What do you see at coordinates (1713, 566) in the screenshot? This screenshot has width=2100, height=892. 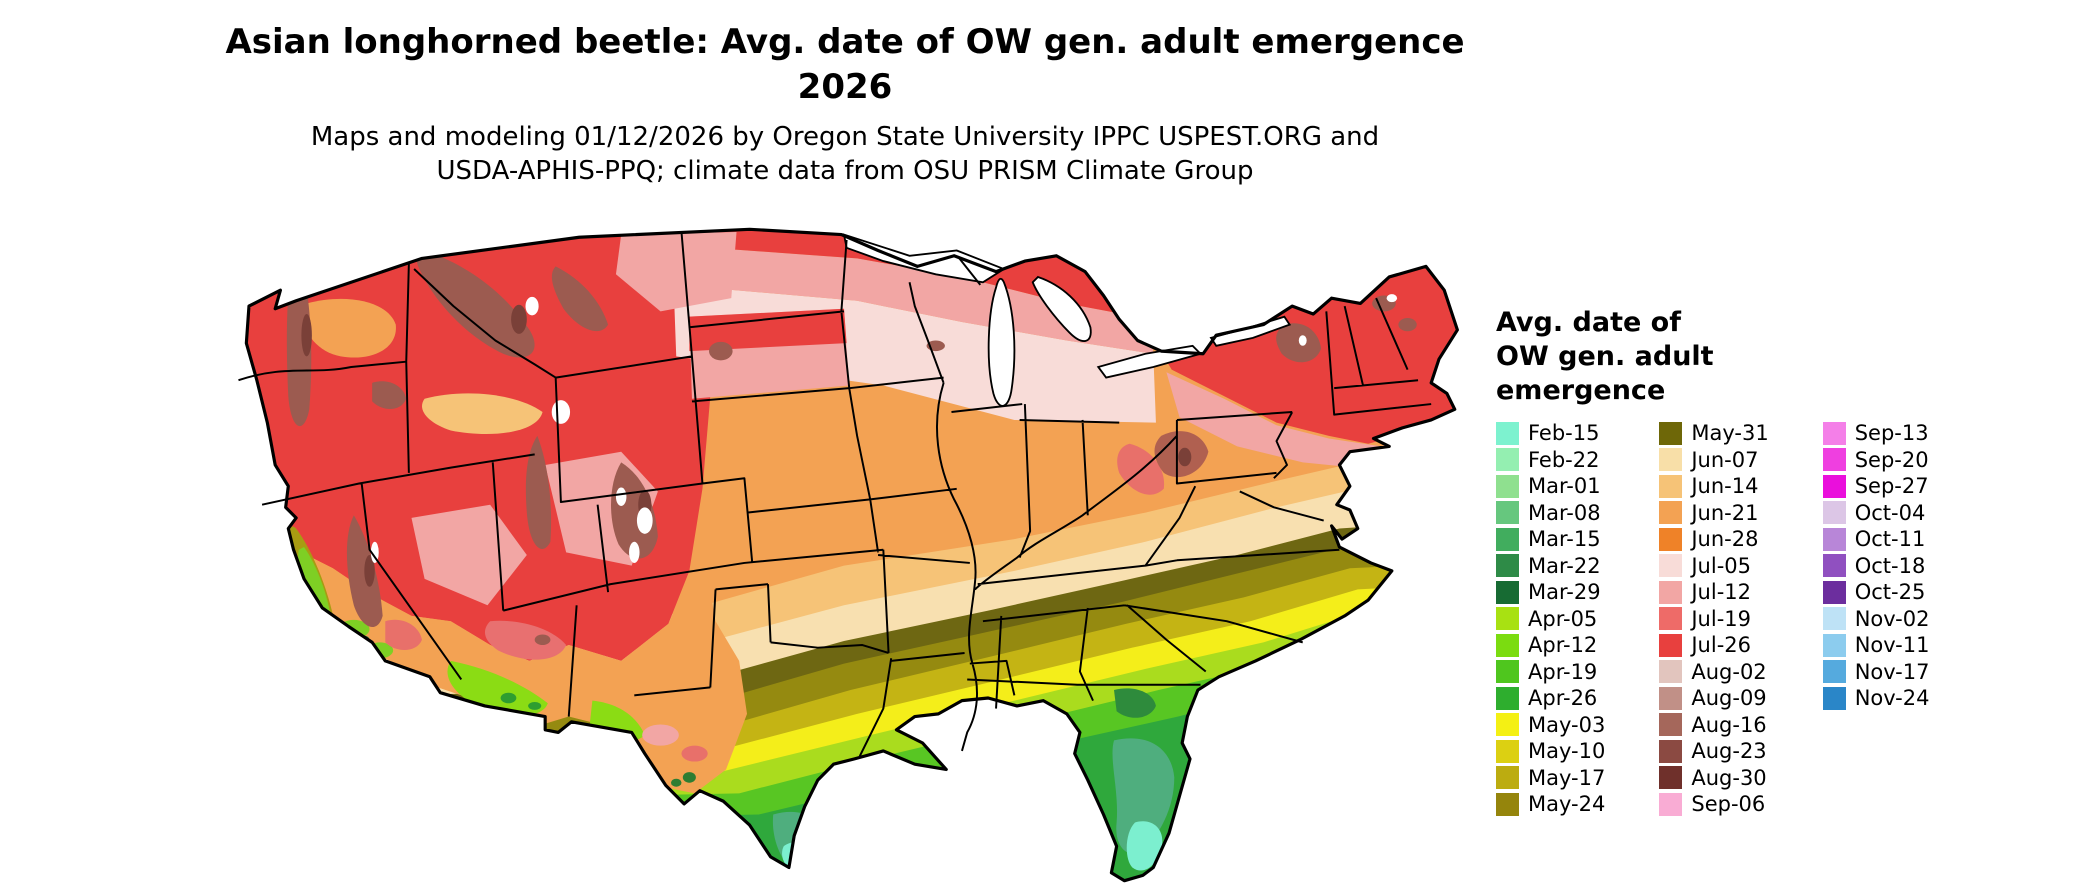 I see `legend-entry: Jul-05` at bounding box center [1713, 566].